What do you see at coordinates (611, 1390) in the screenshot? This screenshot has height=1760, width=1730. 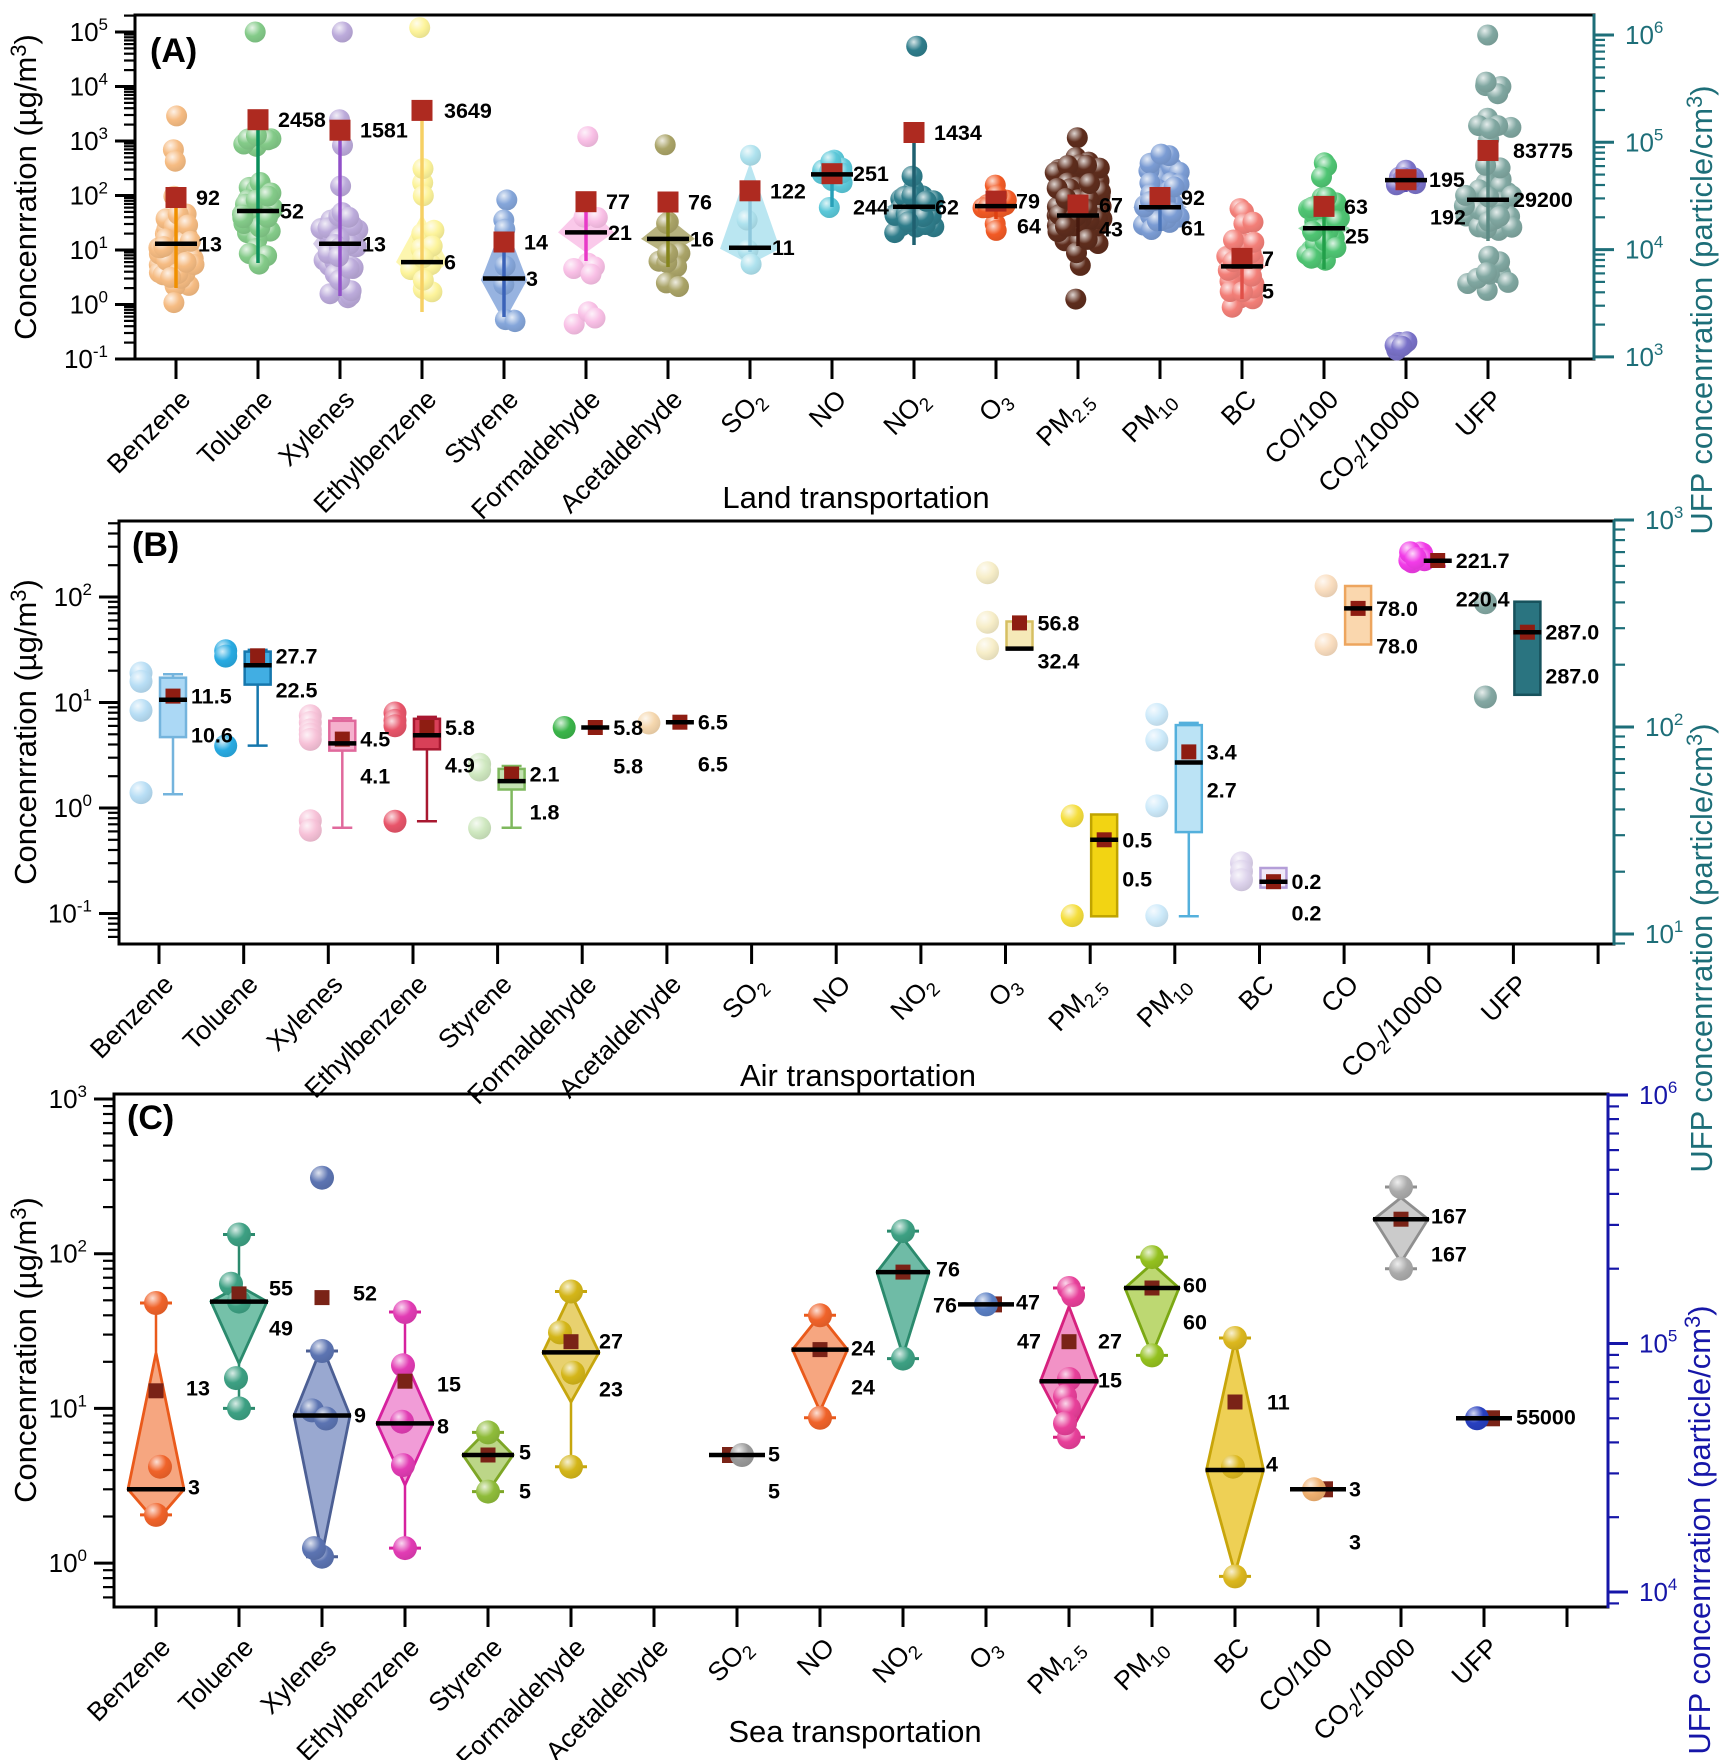 I see `svg-text: 23` at bounding box center [611, 1390].